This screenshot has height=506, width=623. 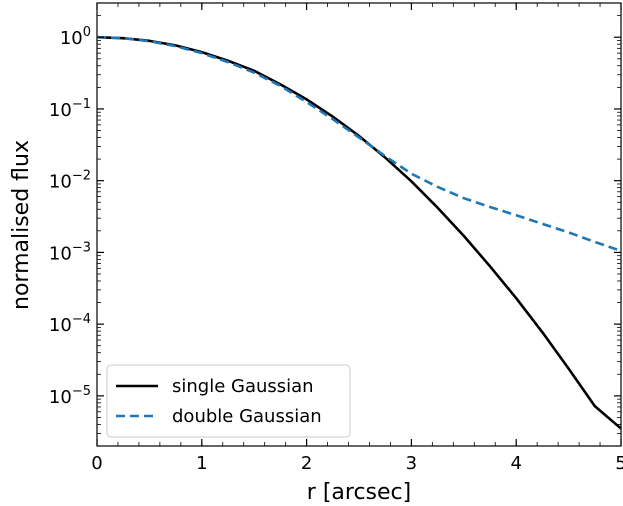 I want to click on y-tick-label: 10⁰, so click(x=75, y=37).